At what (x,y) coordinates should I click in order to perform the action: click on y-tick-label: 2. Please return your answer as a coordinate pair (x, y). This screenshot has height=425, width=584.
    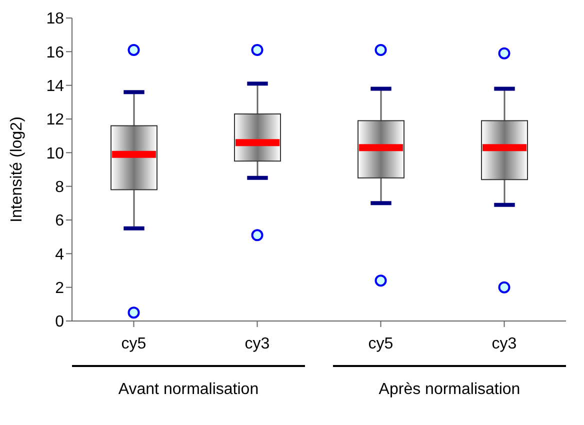
    Looking at the image, I should click on (59, 289).